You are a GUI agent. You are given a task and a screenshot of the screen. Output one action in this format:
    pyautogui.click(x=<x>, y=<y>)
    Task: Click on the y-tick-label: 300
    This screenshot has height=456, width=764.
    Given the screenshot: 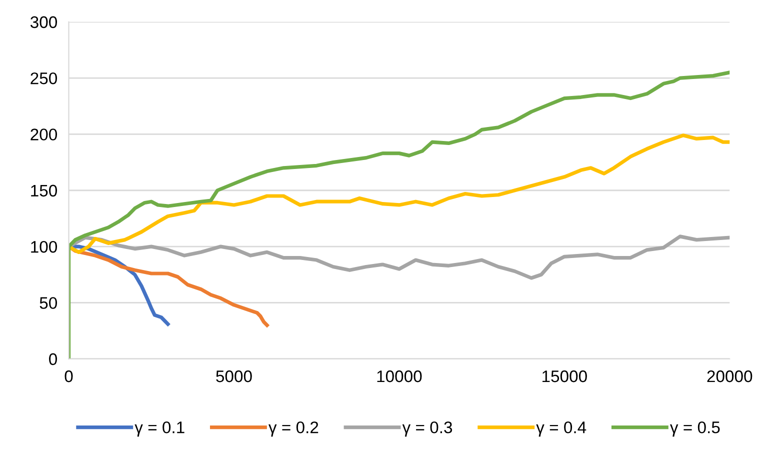 What is the action you would take?
    pyautogui.click(x=43, y=22)
    